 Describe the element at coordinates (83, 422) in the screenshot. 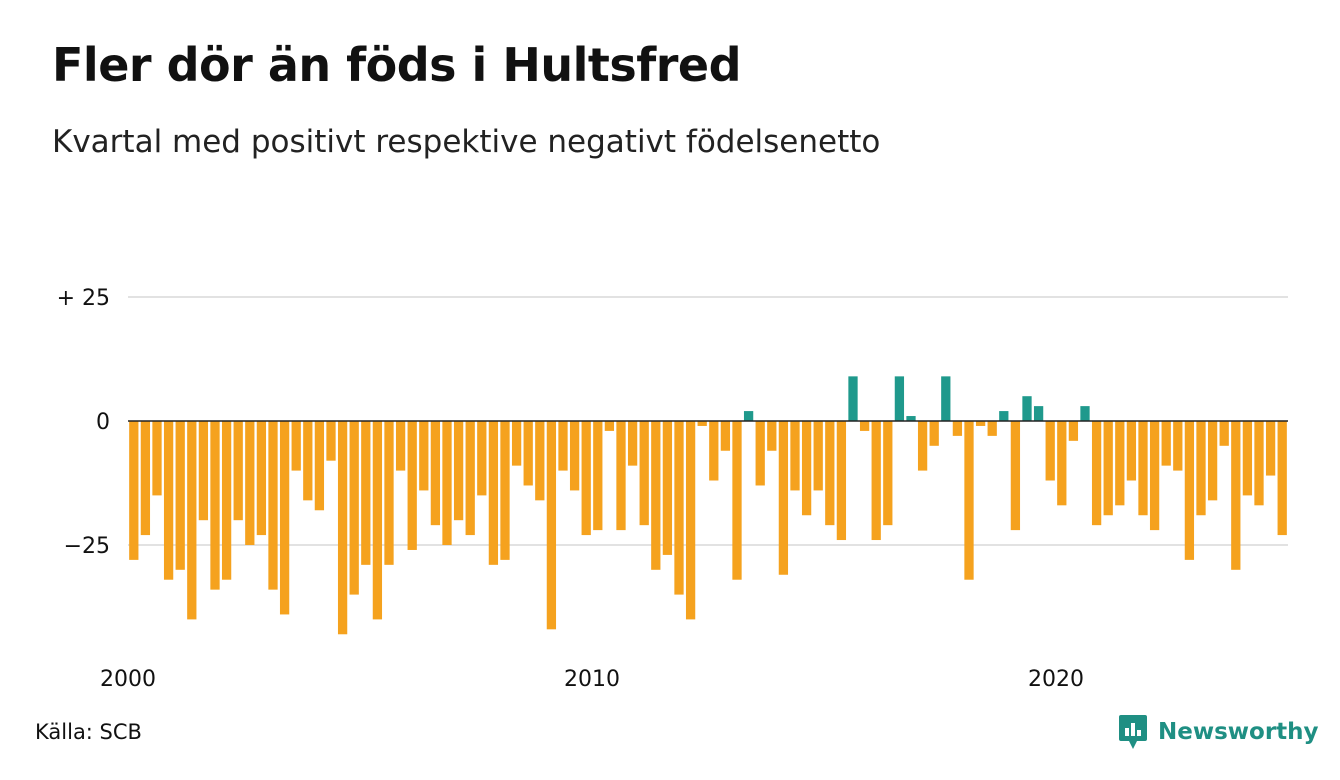

I see `y-axis-ticks: + 25 0 −25` at that location.